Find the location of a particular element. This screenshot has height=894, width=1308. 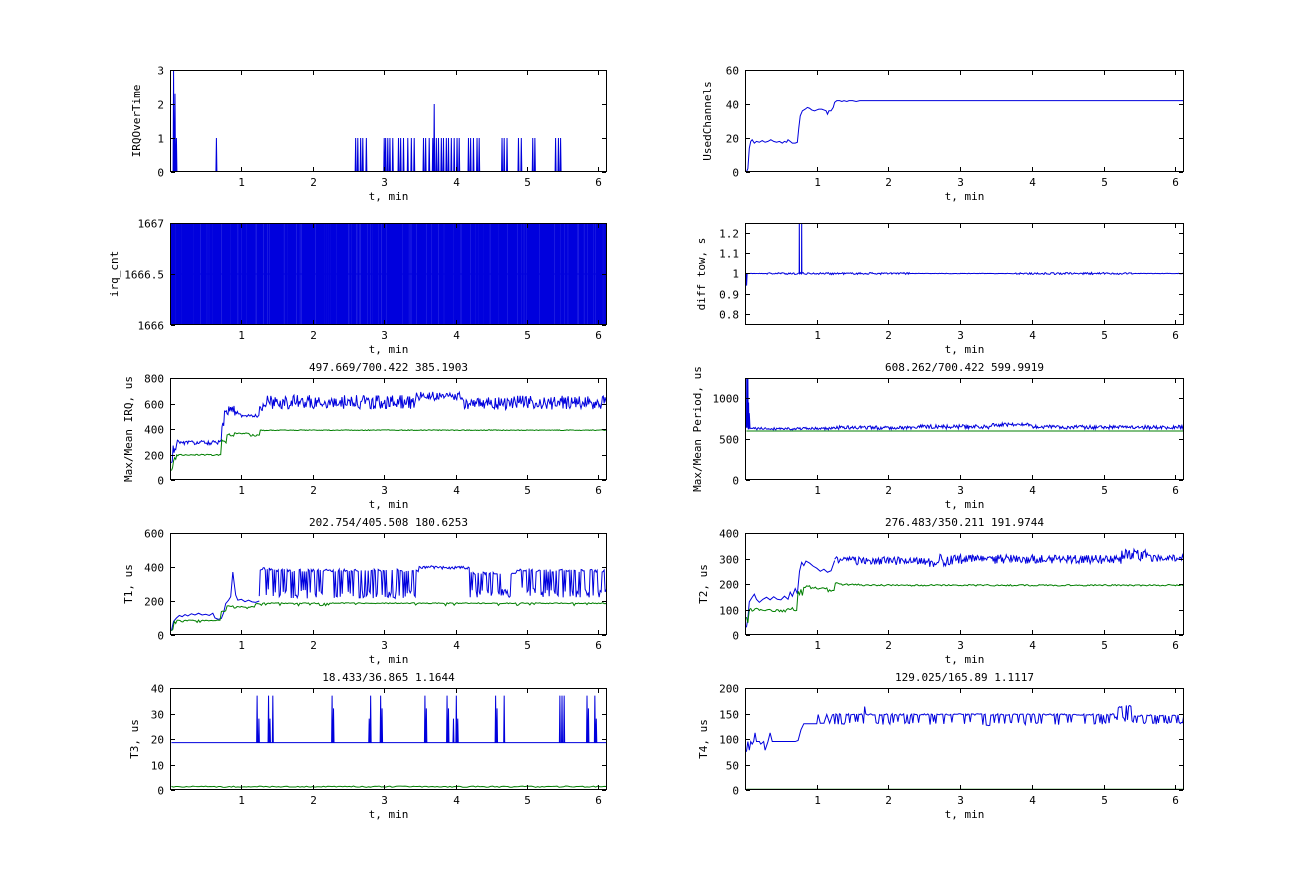

y-tick-label: 2 is located at coordinates (160, 105).